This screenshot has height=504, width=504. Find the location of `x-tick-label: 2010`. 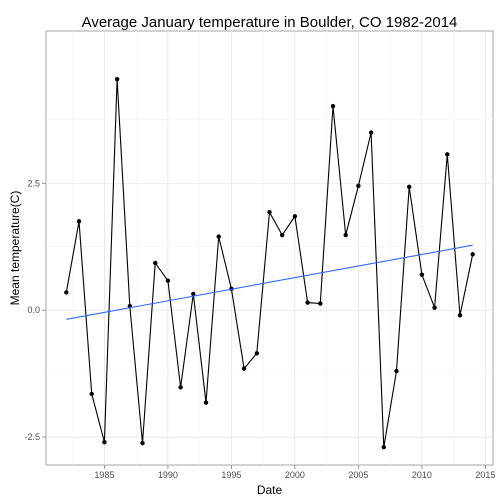

x-tick-label: 2010 is located at coordinates (422, 475).